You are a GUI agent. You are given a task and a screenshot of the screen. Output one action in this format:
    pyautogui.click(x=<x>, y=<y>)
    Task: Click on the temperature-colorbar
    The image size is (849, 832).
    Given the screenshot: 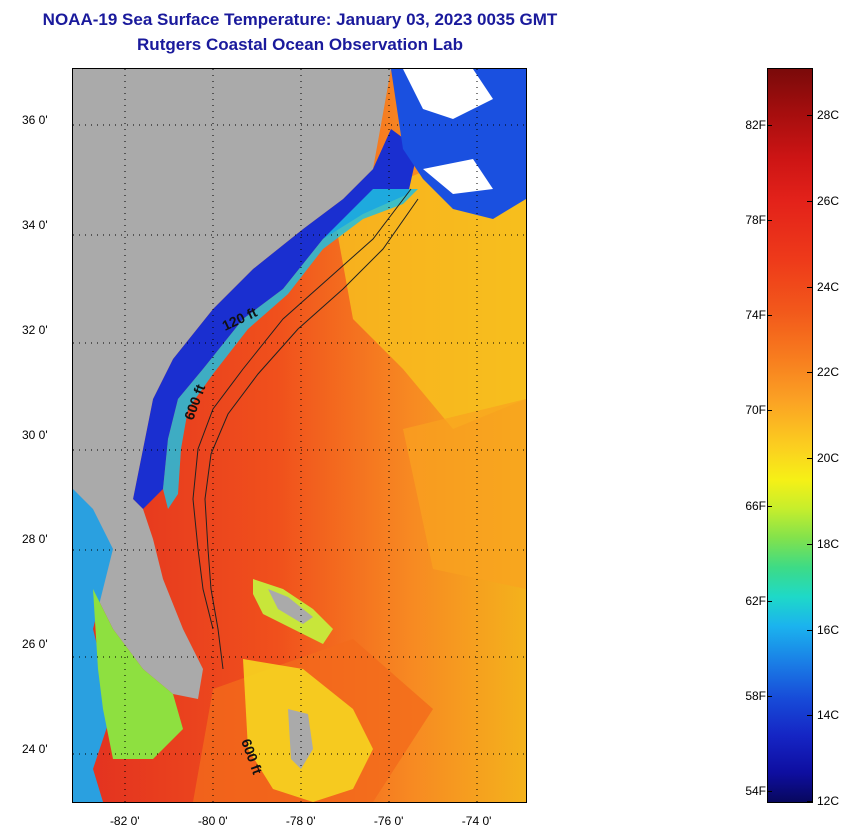 What is the action you would take?
    pyautogui.click(x=790, y=435)
    